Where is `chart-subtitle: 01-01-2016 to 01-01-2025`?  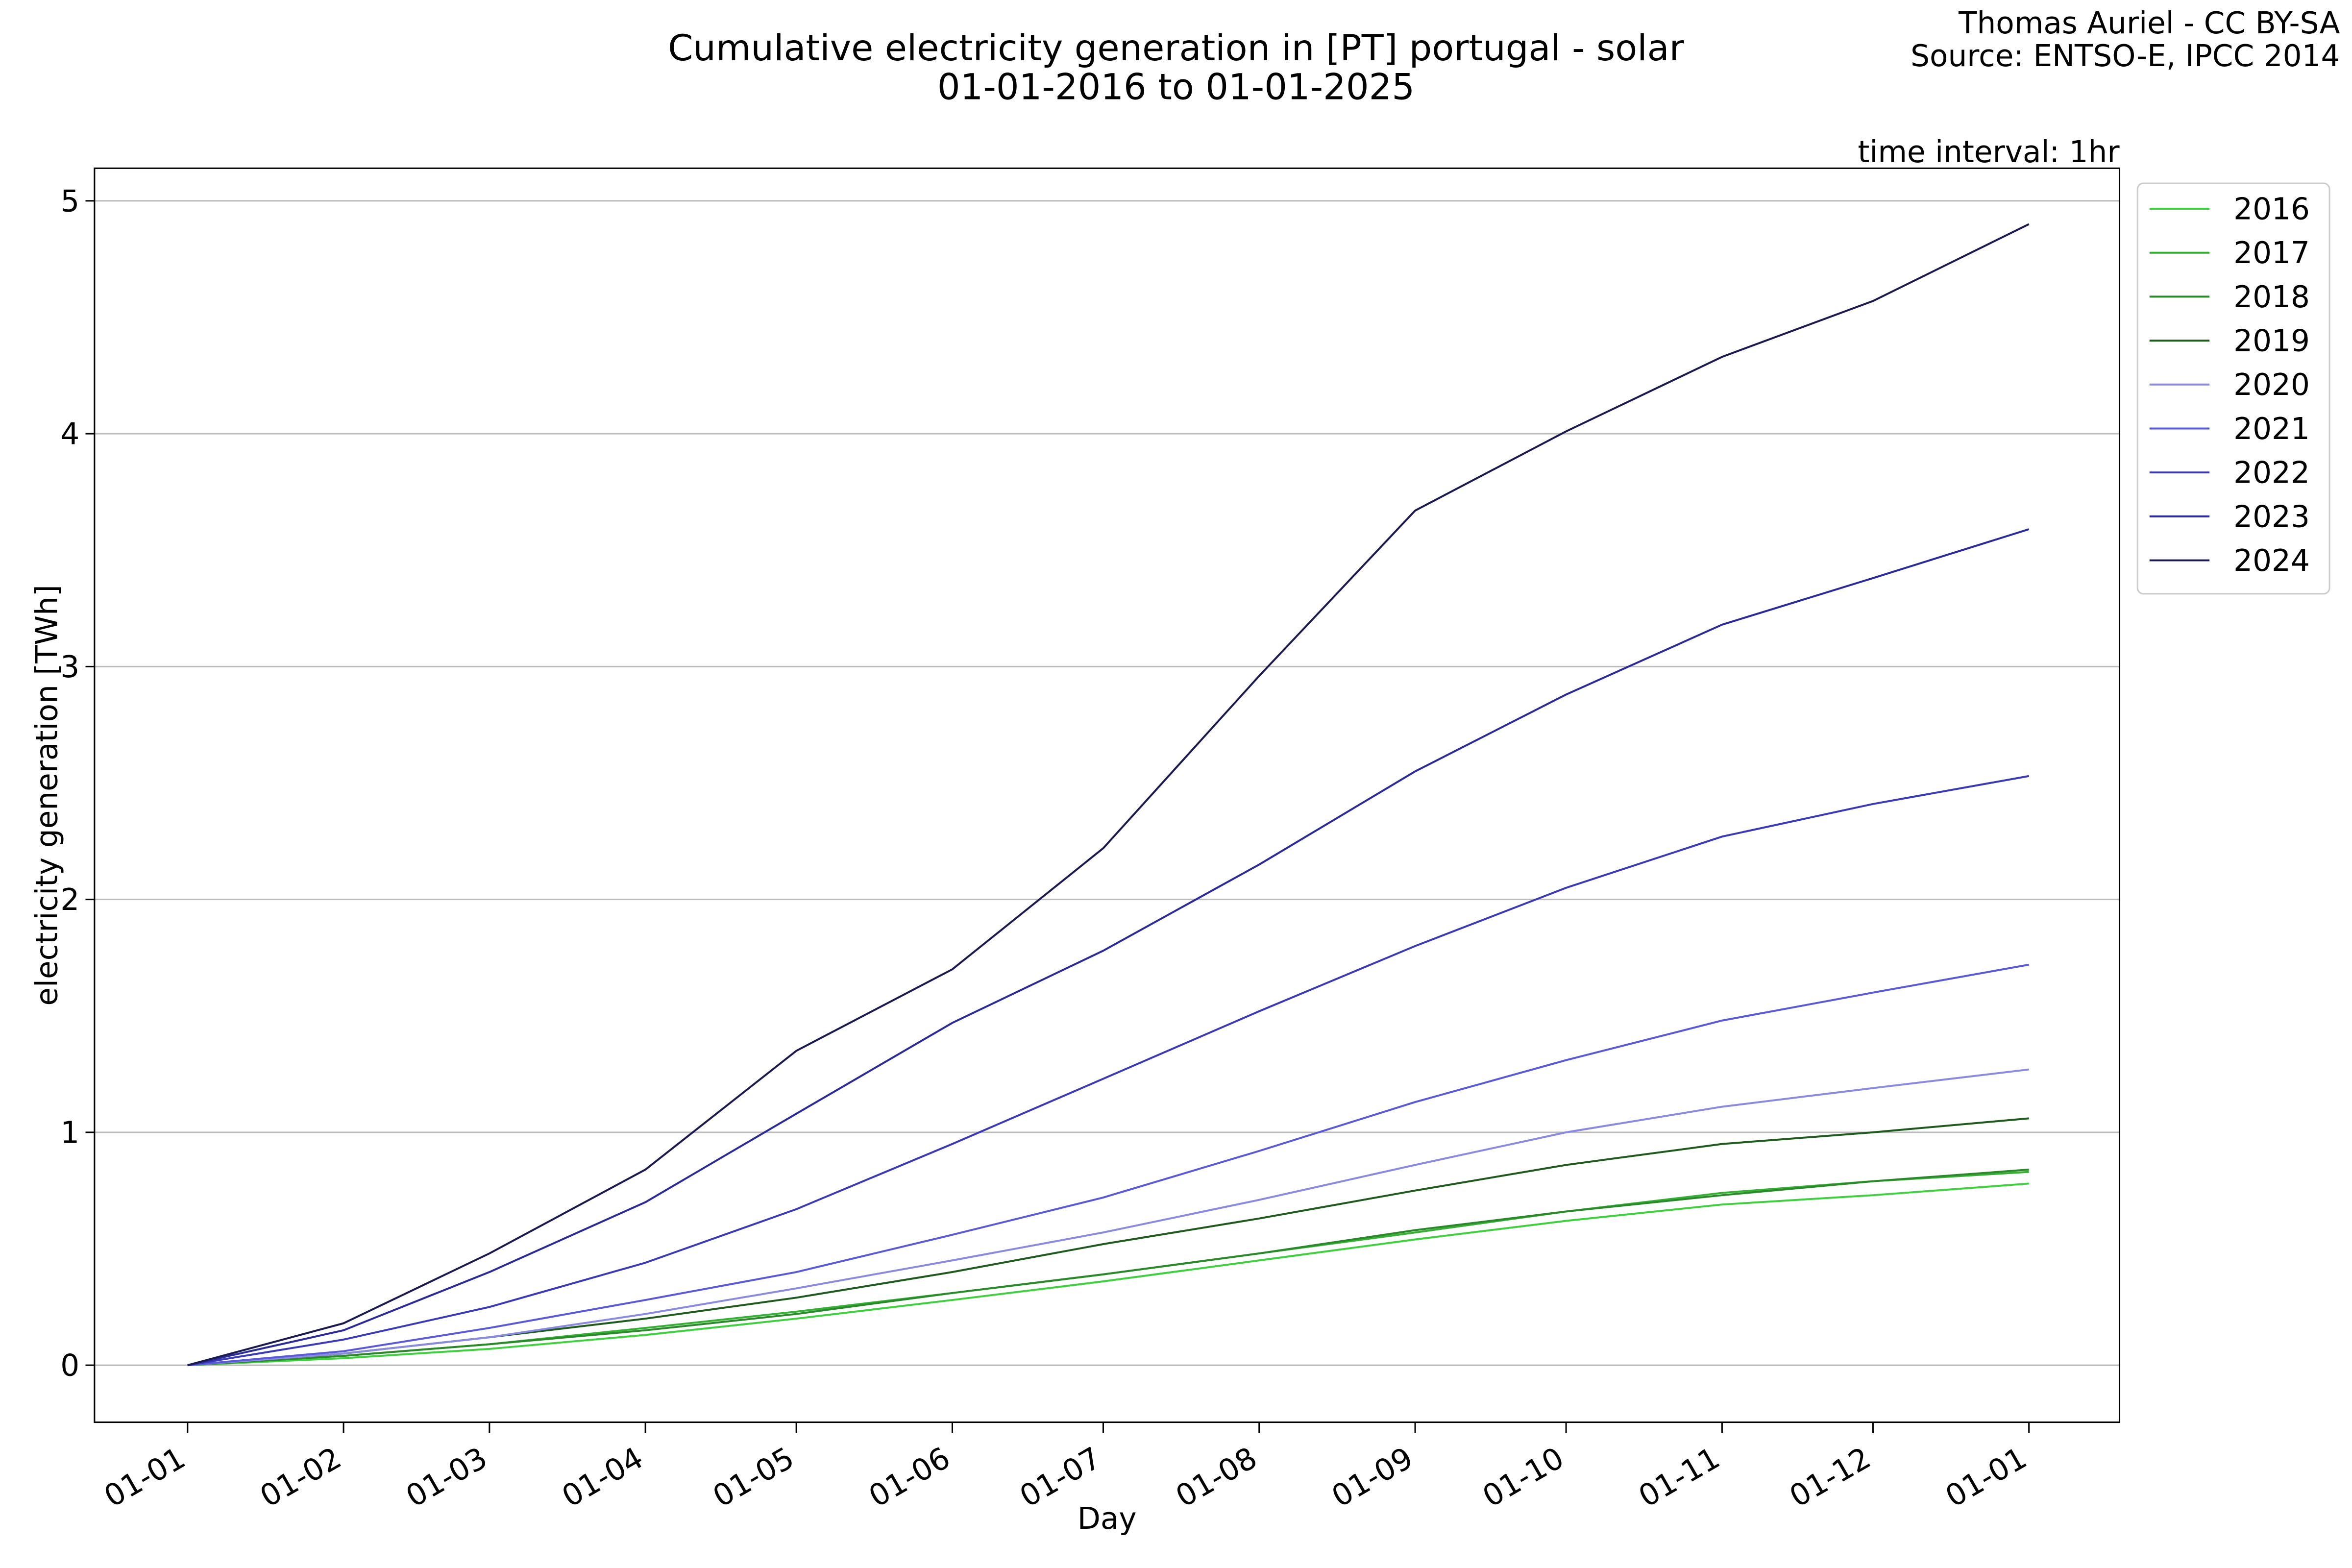 chart-subtitle: 01-01-2016 to 01-01-2025 is located at coordinates (1176, 87).